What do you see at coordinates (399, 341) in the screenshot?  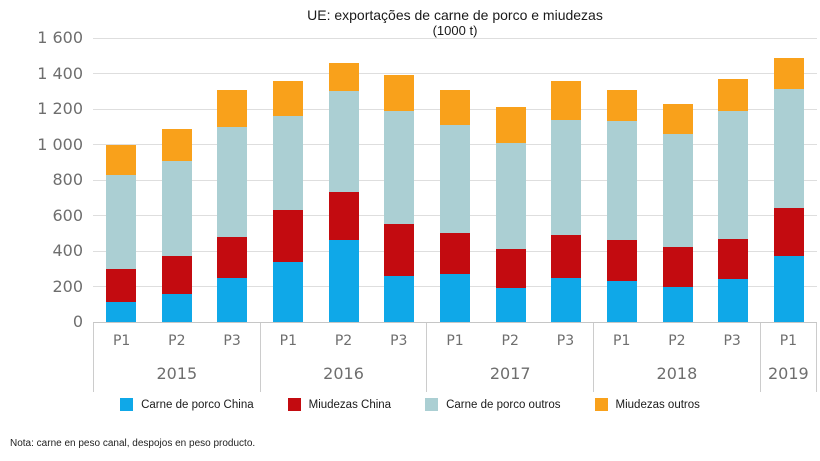 I see `period-label-P3-2016: P3` at bounding box center [399, 341].